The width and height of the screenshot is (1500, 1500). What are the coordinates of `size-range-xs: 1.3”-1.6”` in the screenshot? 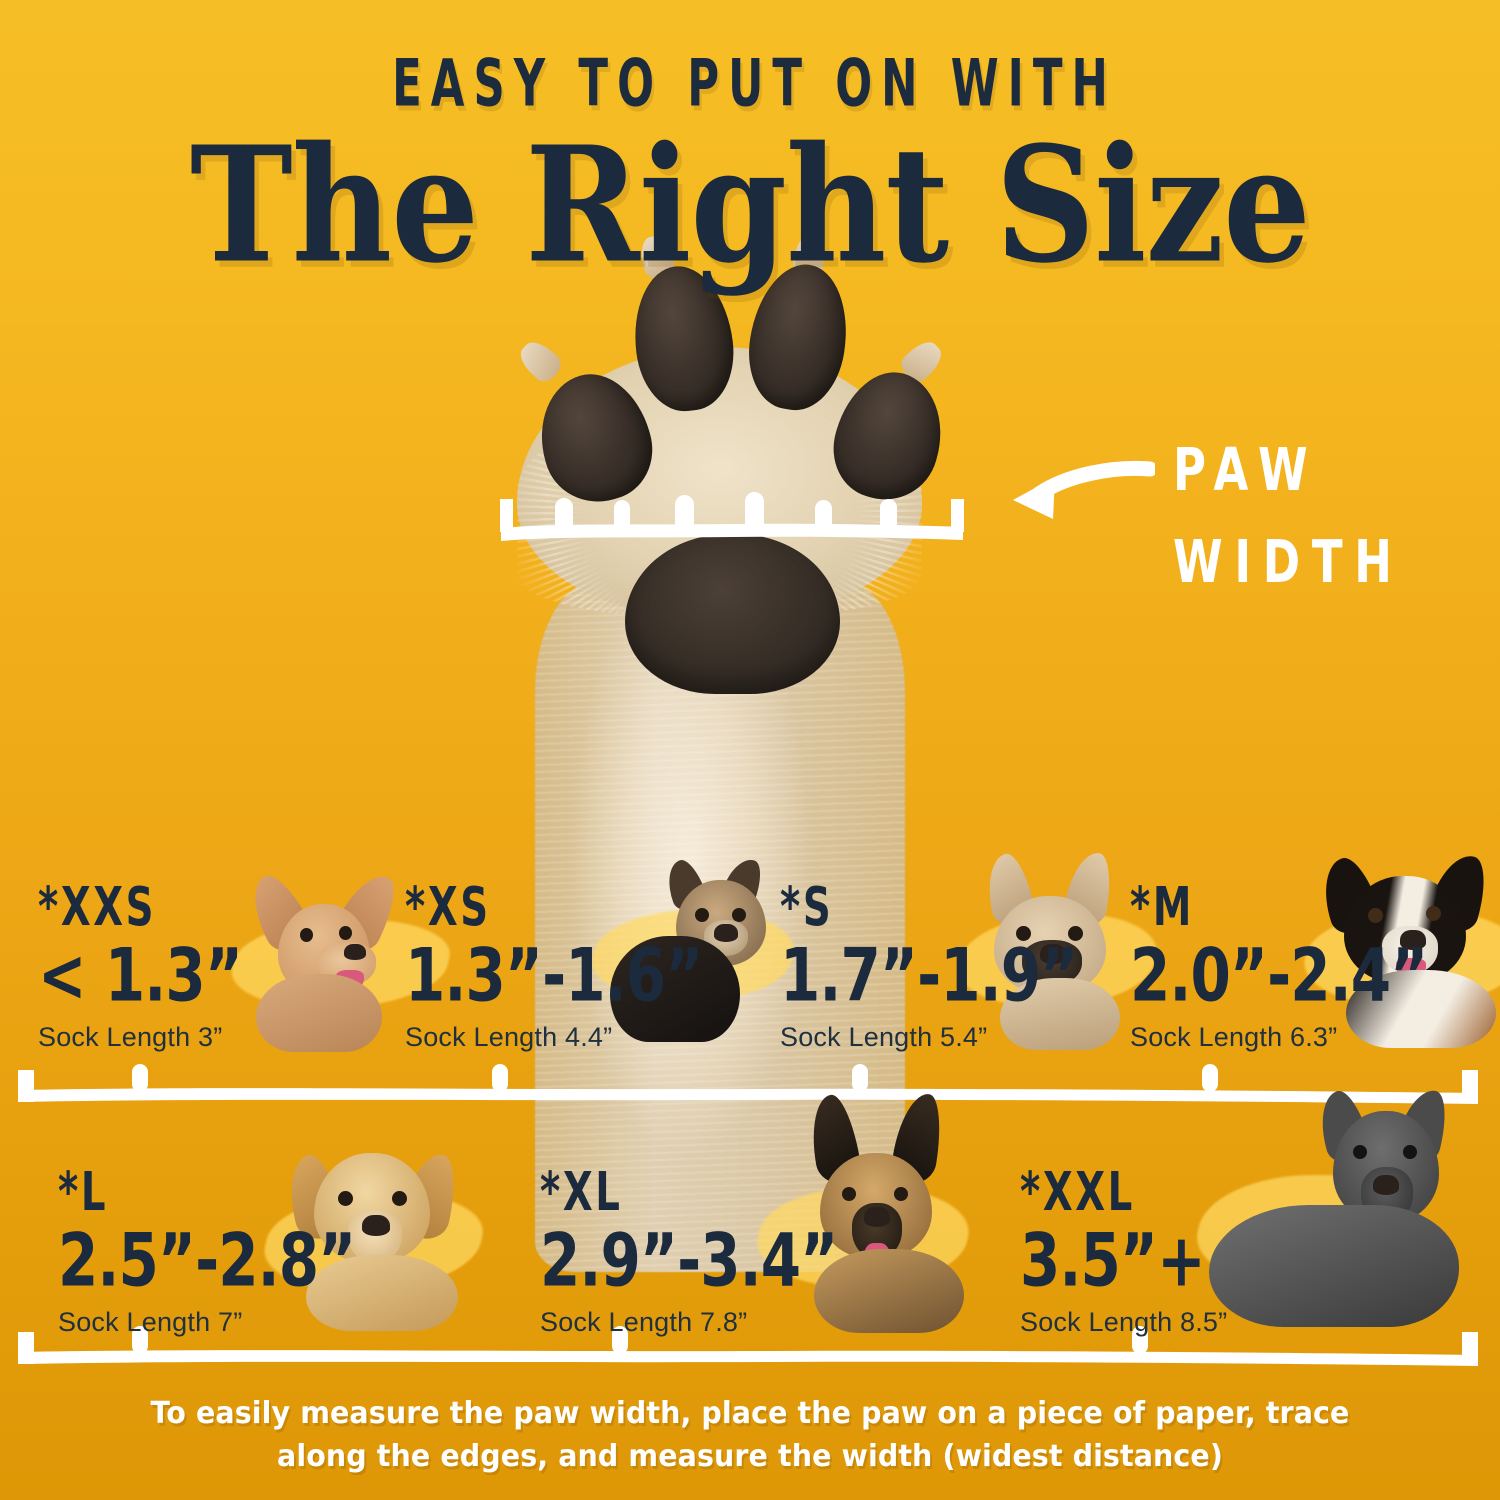 It's located at (554, 975).